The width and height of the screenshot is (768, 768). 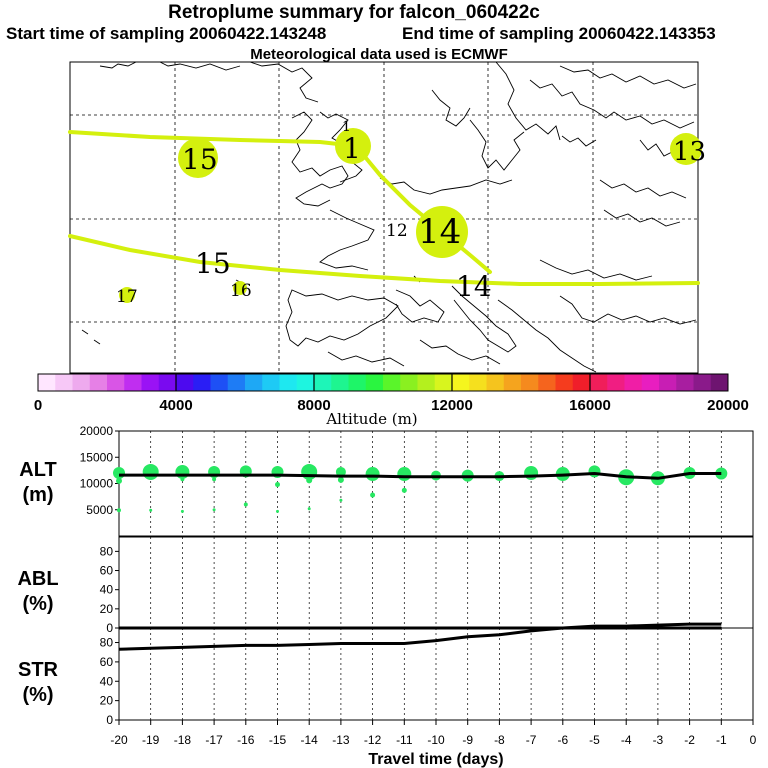 I want to click on x-tick-label: -1, so click(x=721, y=740).